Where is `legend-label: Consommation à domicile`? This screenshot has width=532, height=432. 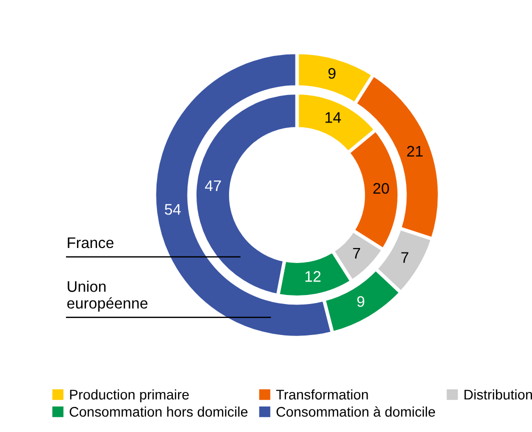 legend-label: Consommation à domicile is located at coordinates (356, 411).